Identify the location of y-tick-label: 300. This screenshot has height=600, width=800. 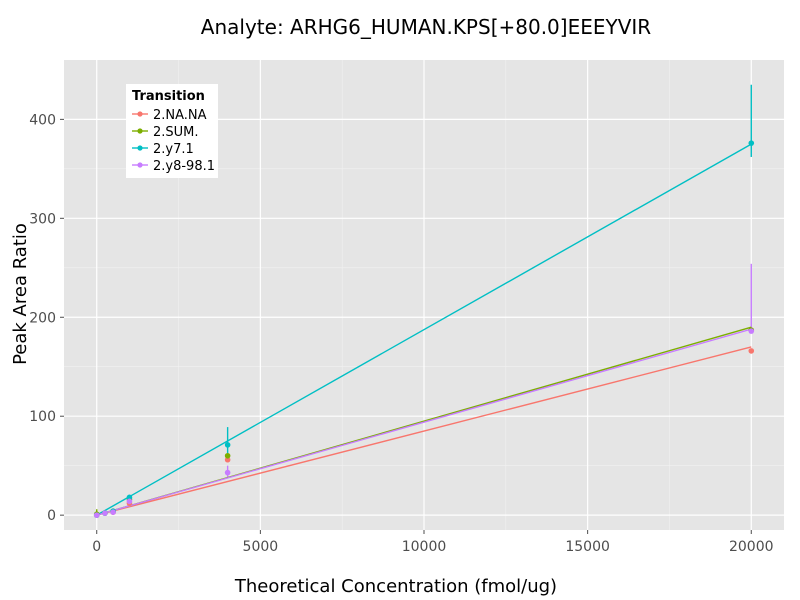
(42, 219).